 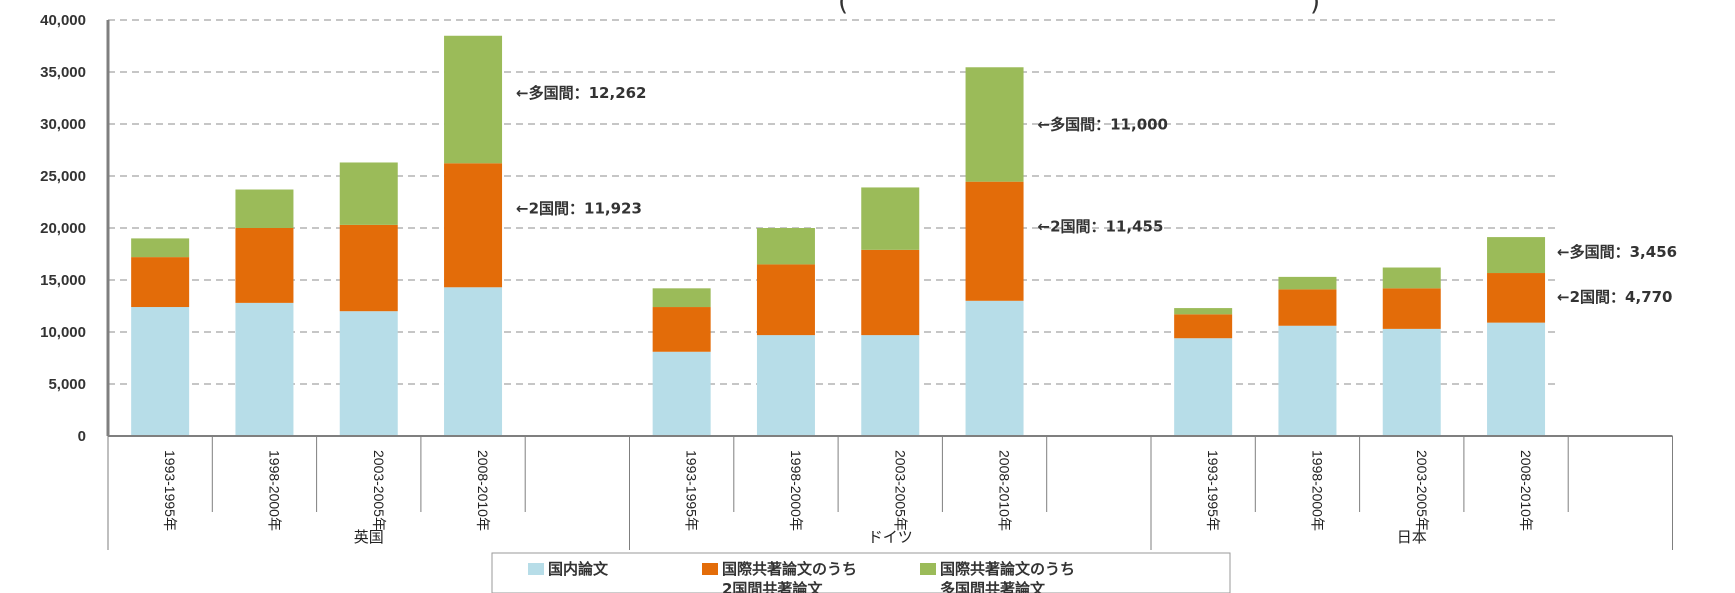 I want to click on group-label: 英国, so click(x=369, y=537).